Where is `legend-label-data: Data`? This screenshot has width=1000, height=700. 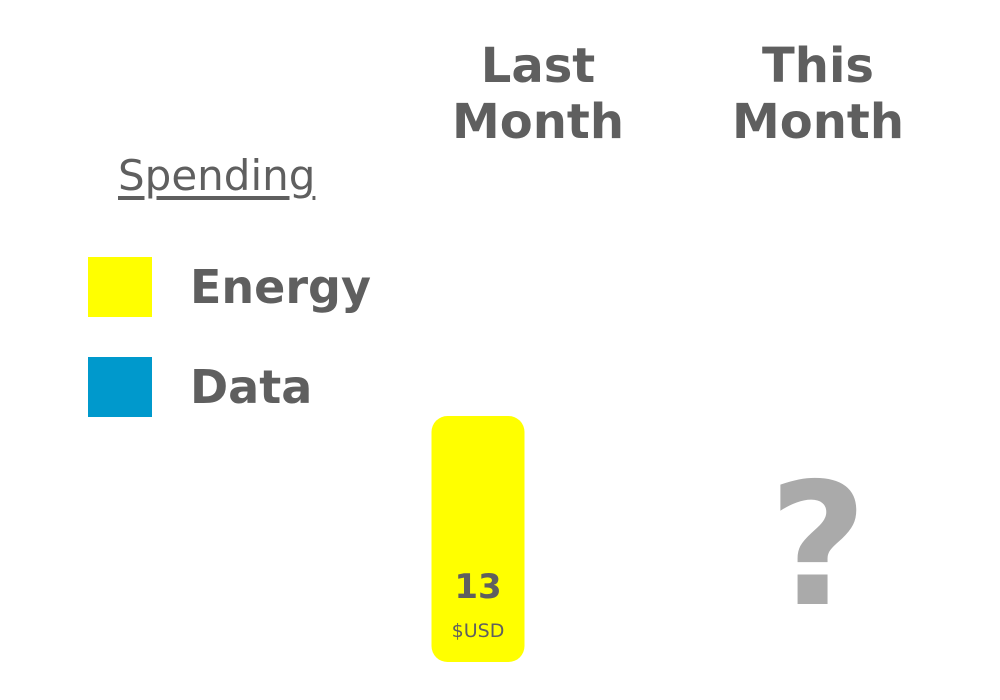 legend-label-data: Data is located at coordinates (251, 387).